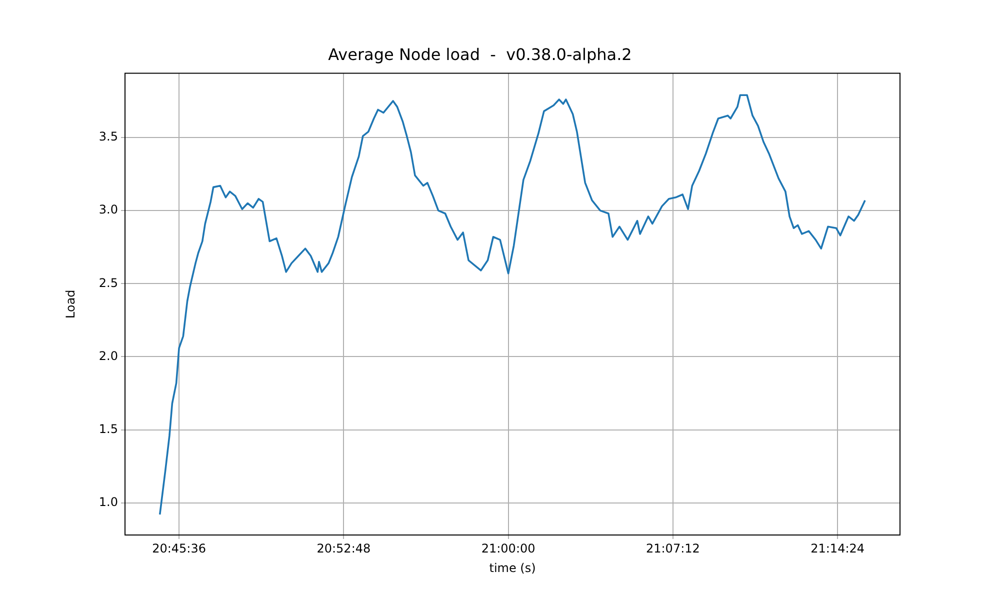 The image size is (1000, 600). I want to click on x-tick-label: 21:07:12, so click(673, 548).